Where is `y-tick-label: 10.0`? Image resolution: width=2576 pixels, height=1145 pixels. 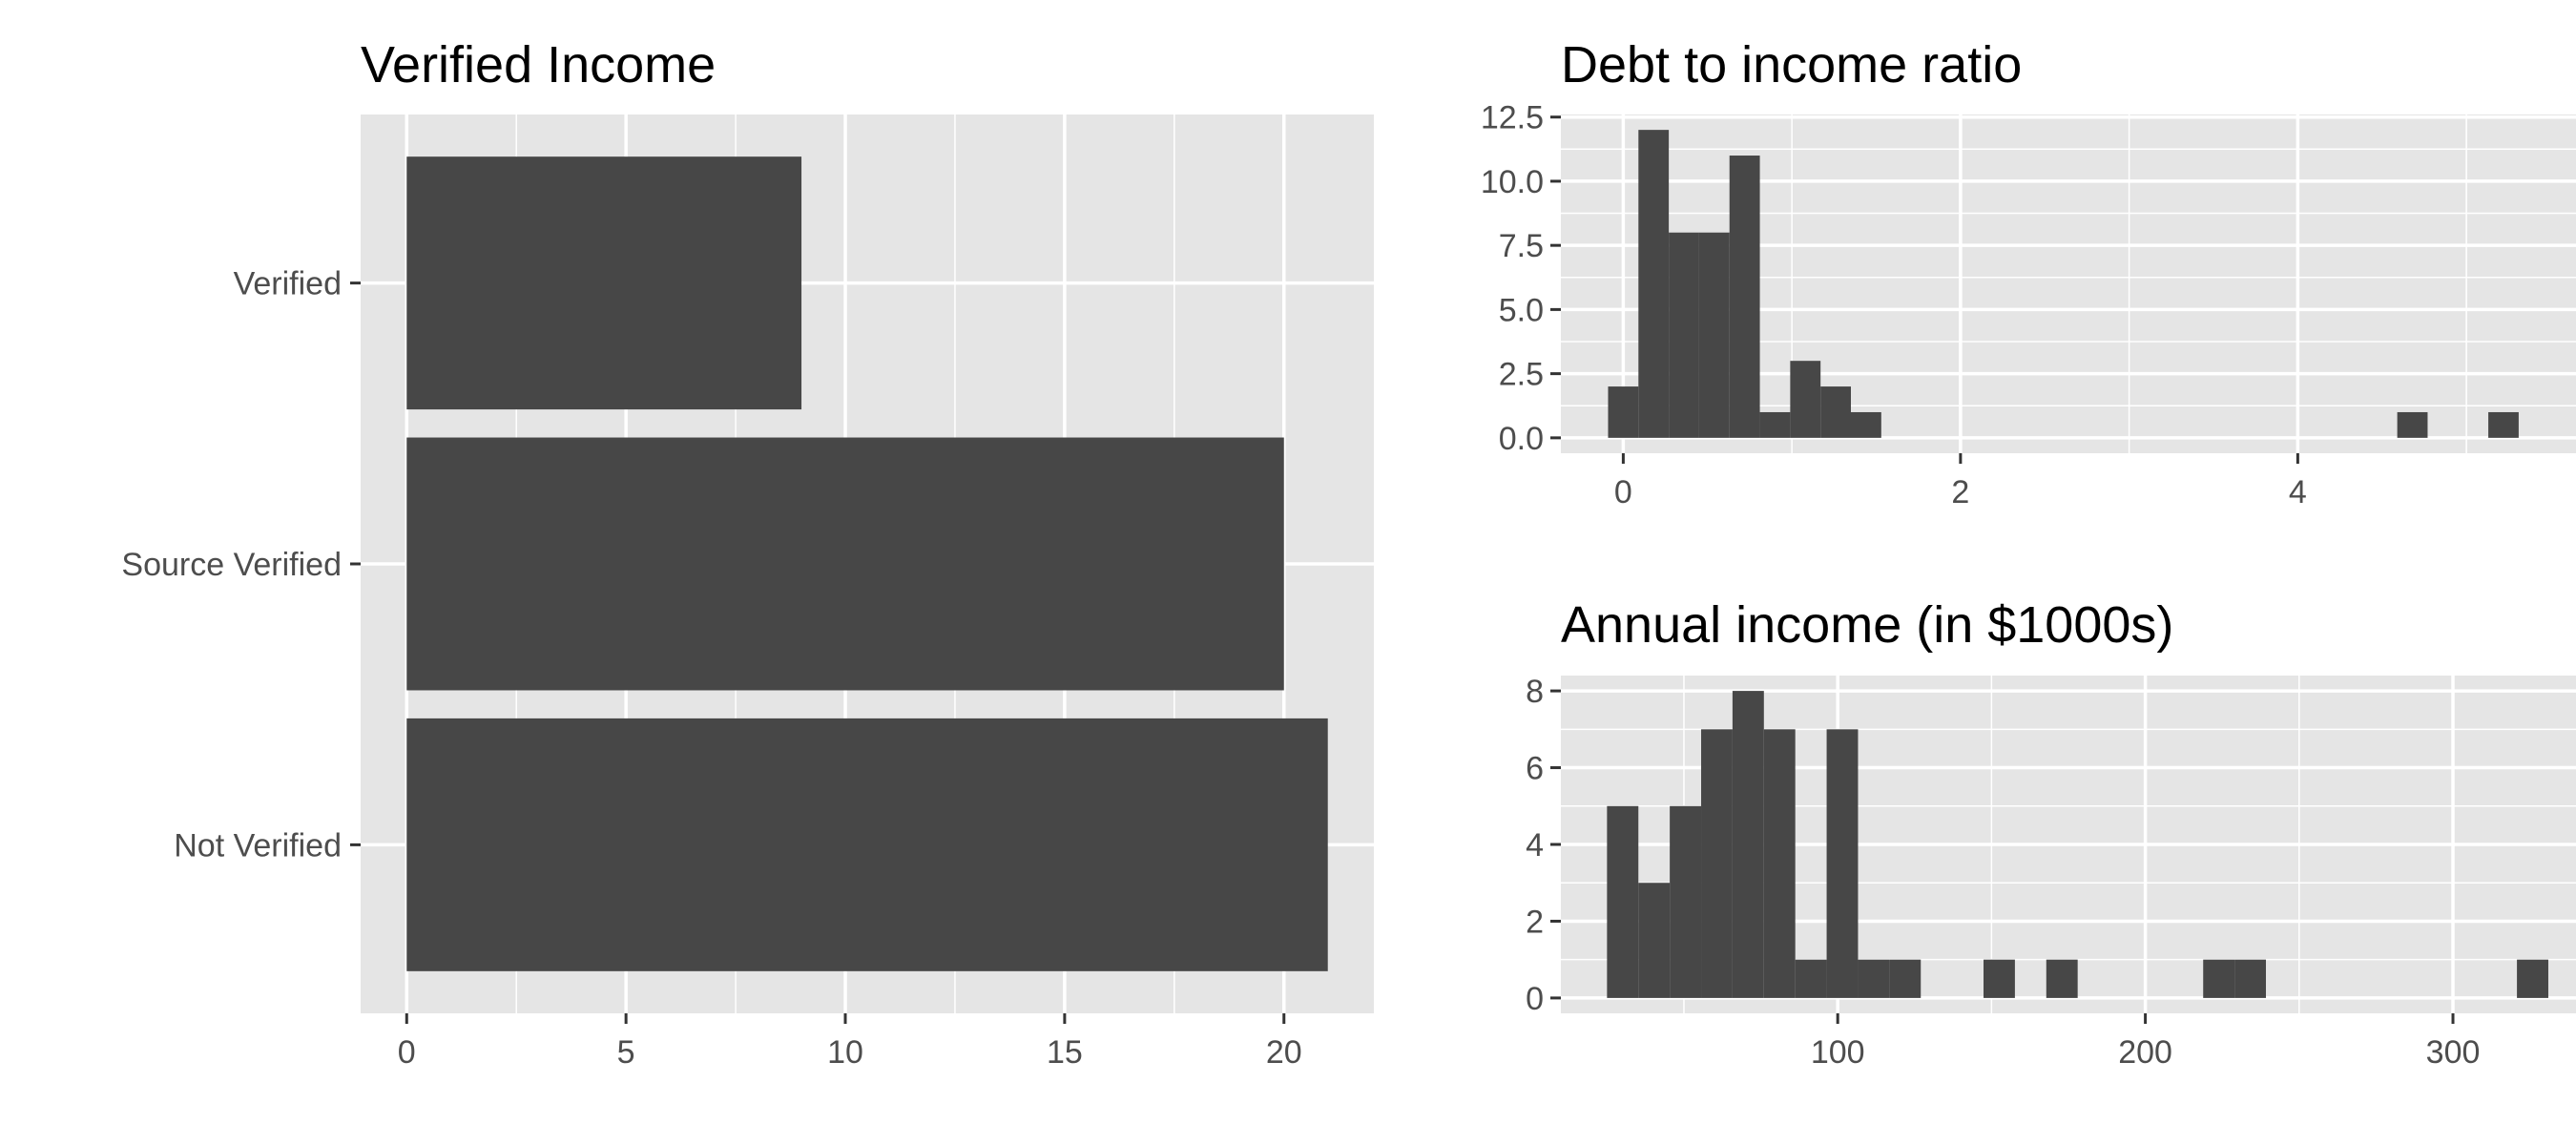
y-tick-label: 10.0 is located at coordinates (1512, 182).